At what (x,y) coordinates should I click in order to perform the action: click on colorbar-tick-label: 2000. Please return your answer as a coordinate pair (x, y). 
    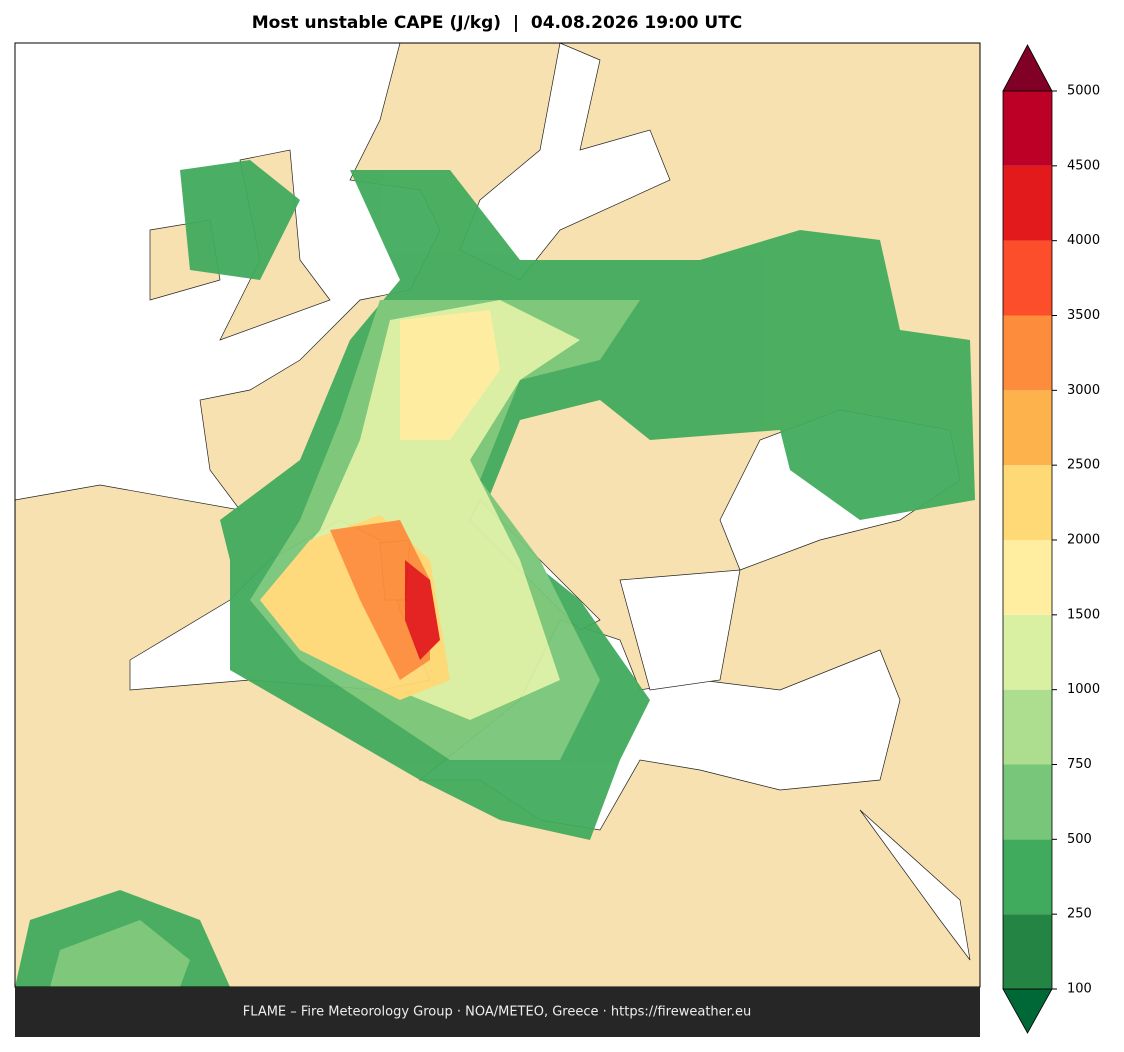
    Looking at the image, I should click on (1083, 540).